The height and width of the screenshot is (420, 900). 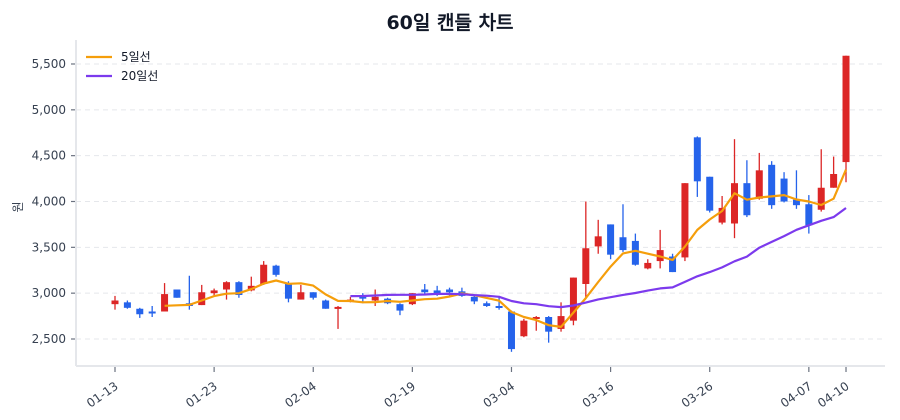 What do you see at coordinates (49, 156) in the screenshot?
I see `y-tick-label: 4,500` at bounding box center [49, 156].